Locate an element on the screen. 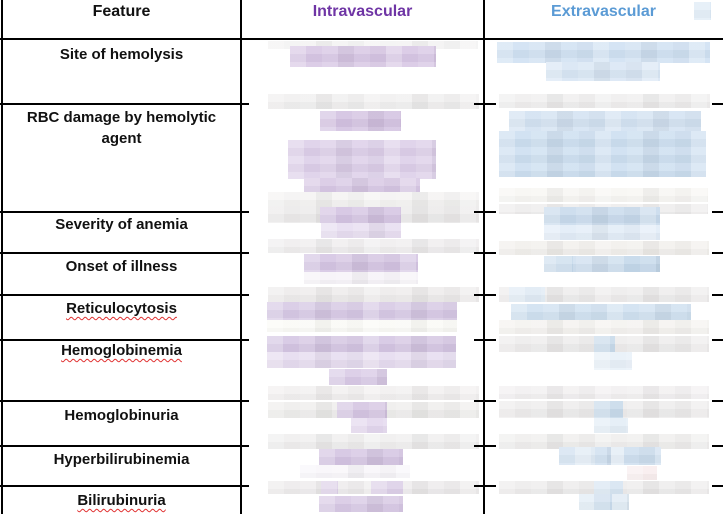 This screenshot has width=723, height=514. feature-cell-site-of-hemolysis: Site of hemolysis is located at coordinates (121, 54).